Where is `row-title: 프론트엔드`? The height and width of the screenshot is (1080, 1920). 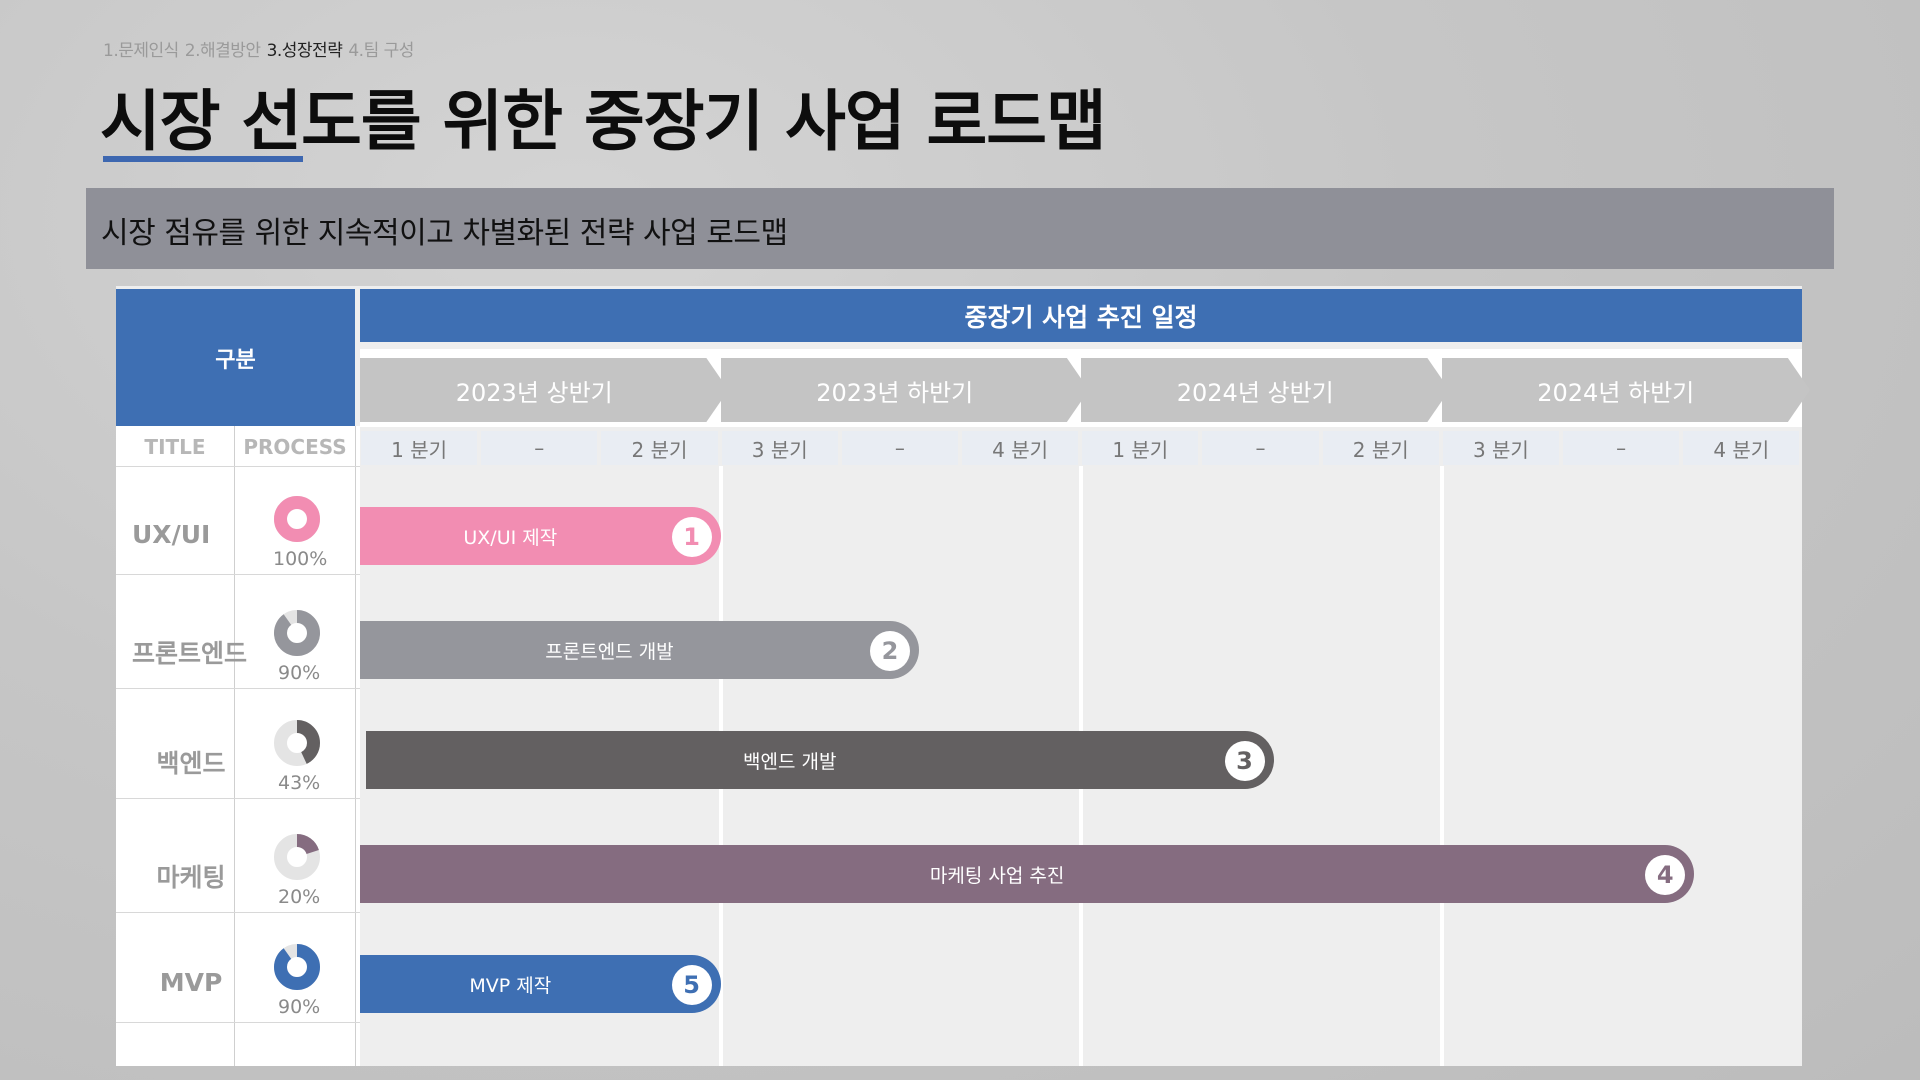 row-title: 프론트엔드 is located at coordinates (190, 653).